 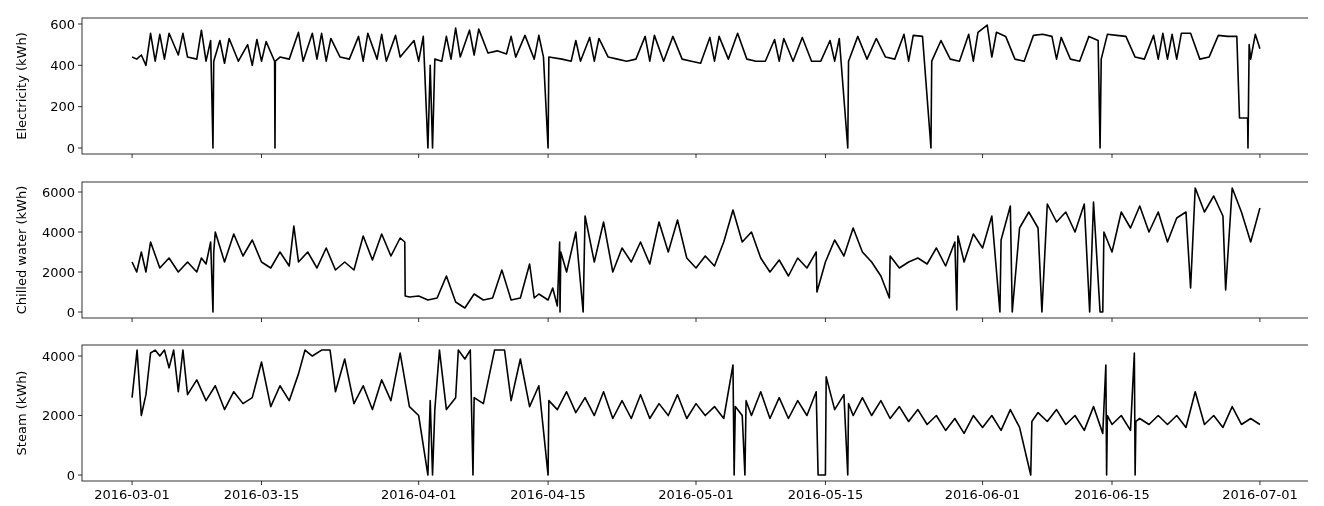 What do you see at coordinates (62, 65) in the screenshot?
I see `y-tick-label: 400` at bounding box center [62, 65].